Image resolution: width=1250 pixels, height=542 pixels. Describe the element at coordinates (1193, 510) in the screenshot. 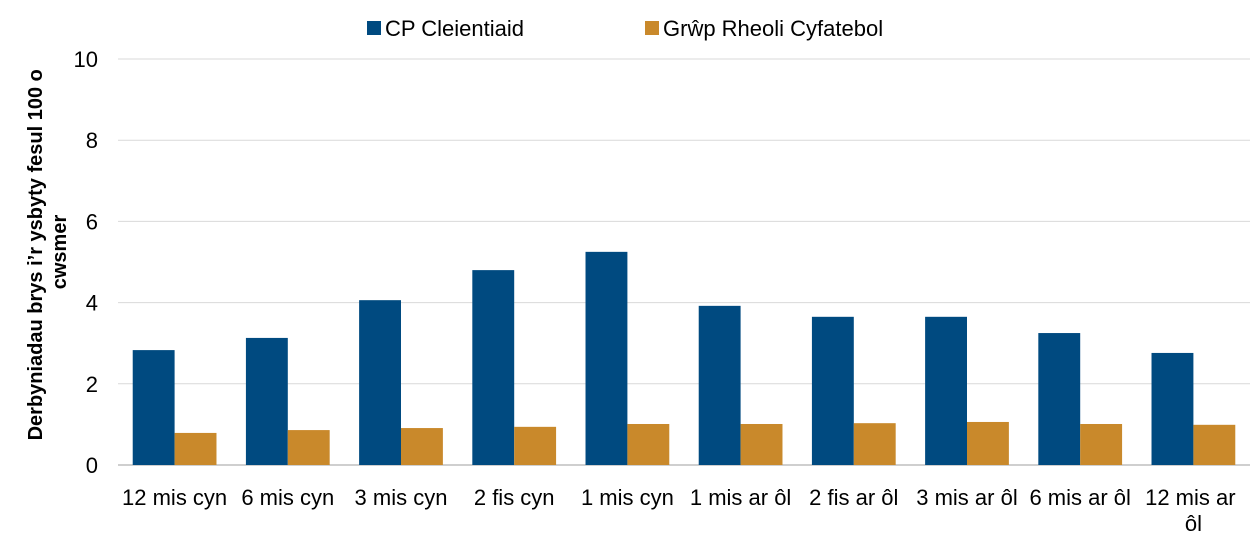

I see `x-tick-label: 12 mis ar ôl` at that location.